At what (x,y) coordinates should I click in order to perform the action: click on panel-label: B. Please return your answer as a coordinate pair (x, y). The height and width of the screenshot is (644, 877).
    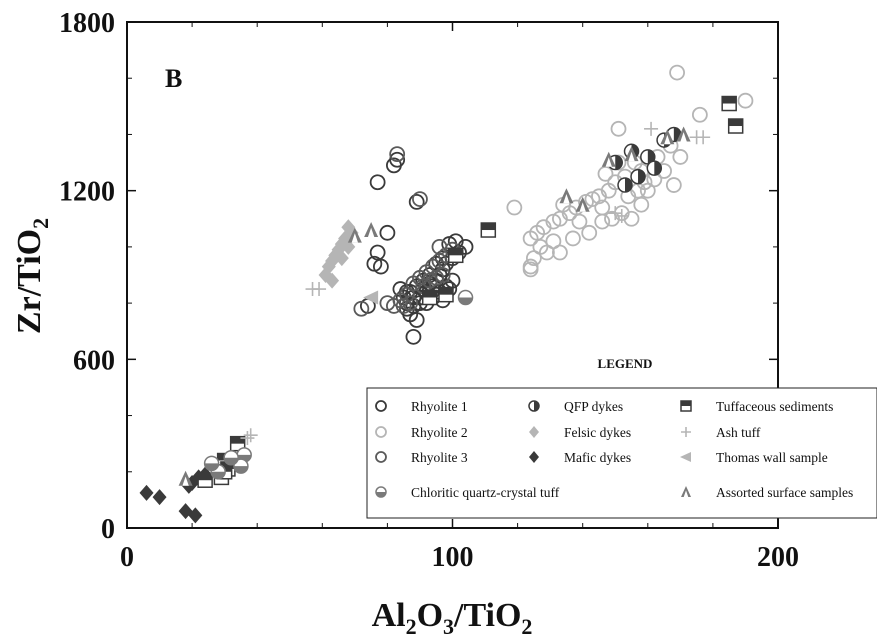
    Looking at the image, I should click on (173, 78).